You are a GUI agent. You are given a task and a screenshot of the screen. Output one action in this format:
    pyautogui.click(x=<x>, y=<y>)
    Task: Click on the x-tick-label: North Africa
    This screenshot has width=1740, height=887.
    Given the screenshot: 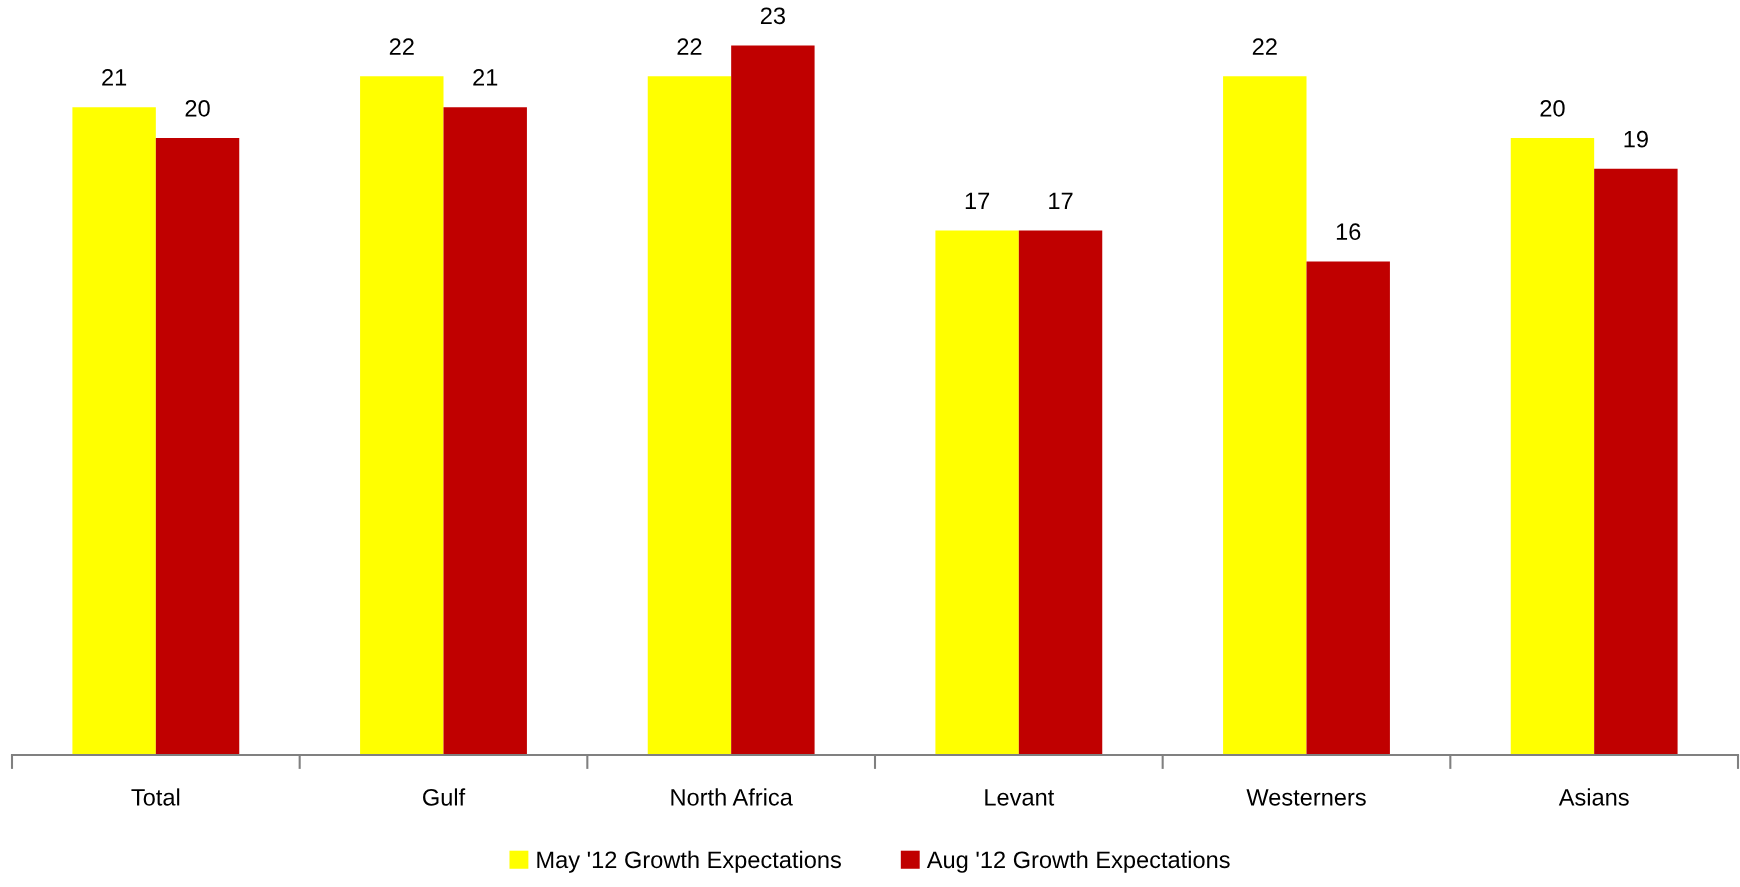 What is the action you would take?
    pyautogui.click(x=732, y=797)
    